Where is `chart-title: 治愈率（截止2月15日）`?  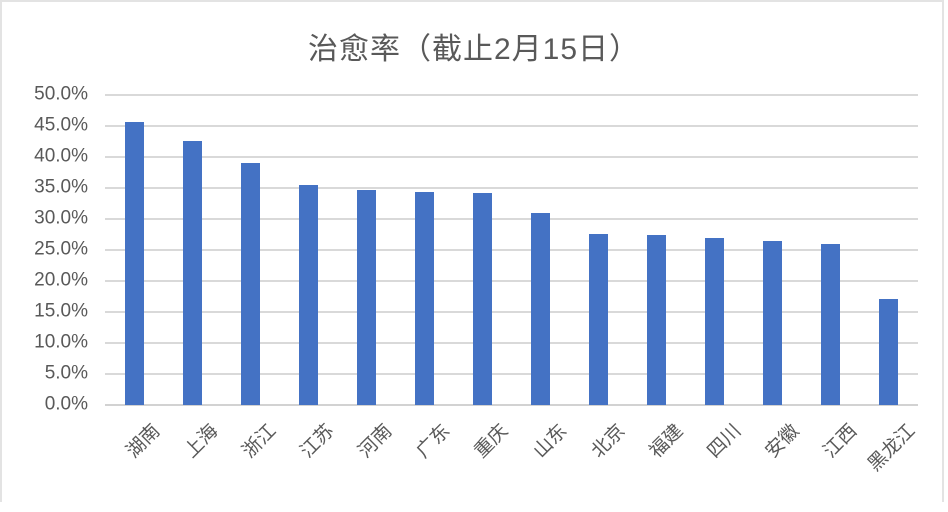 chart-title: 治愈率（截止2月15日） is located at coordinates (474, 49).